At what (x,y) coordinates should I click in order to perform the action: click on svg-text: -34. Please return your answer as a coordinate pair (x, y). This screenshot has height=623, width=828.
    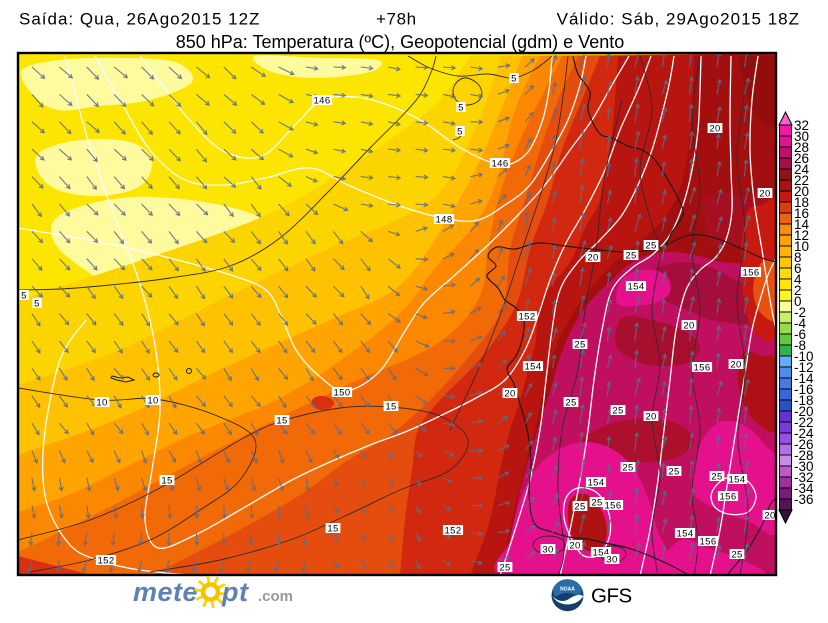
    Looking at the image, I should click on (804, 488).